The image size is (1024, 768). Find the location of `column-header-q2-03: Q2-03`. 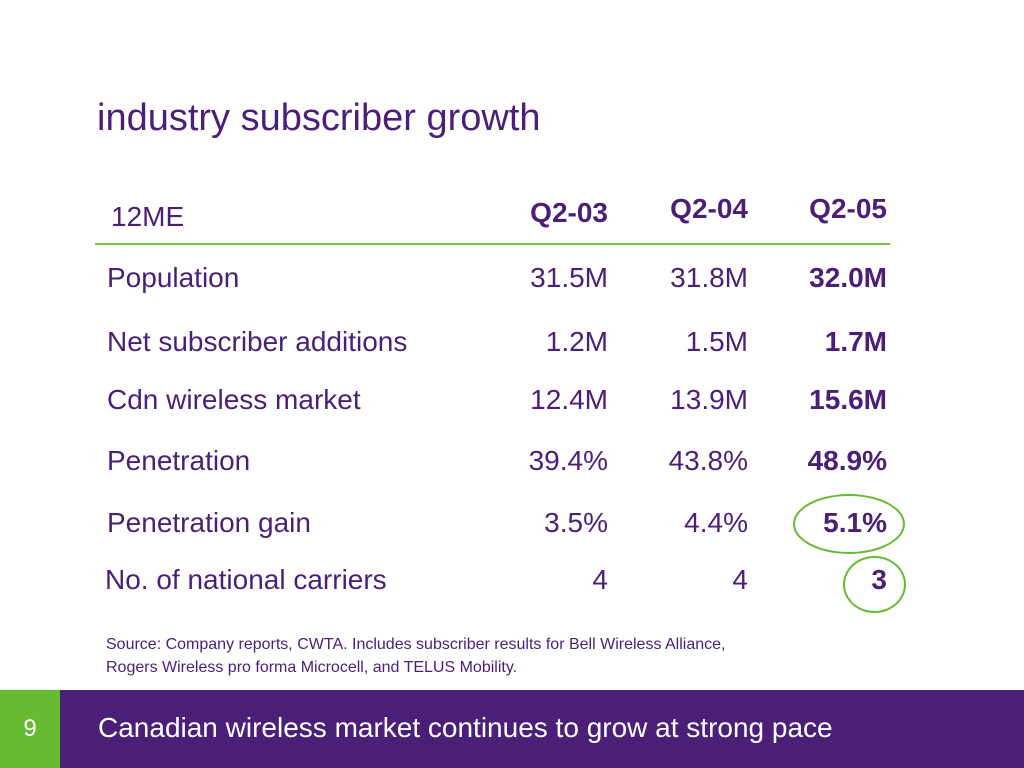

column-header-q2-03: Q2-03 is located at coordinates (569, 212).